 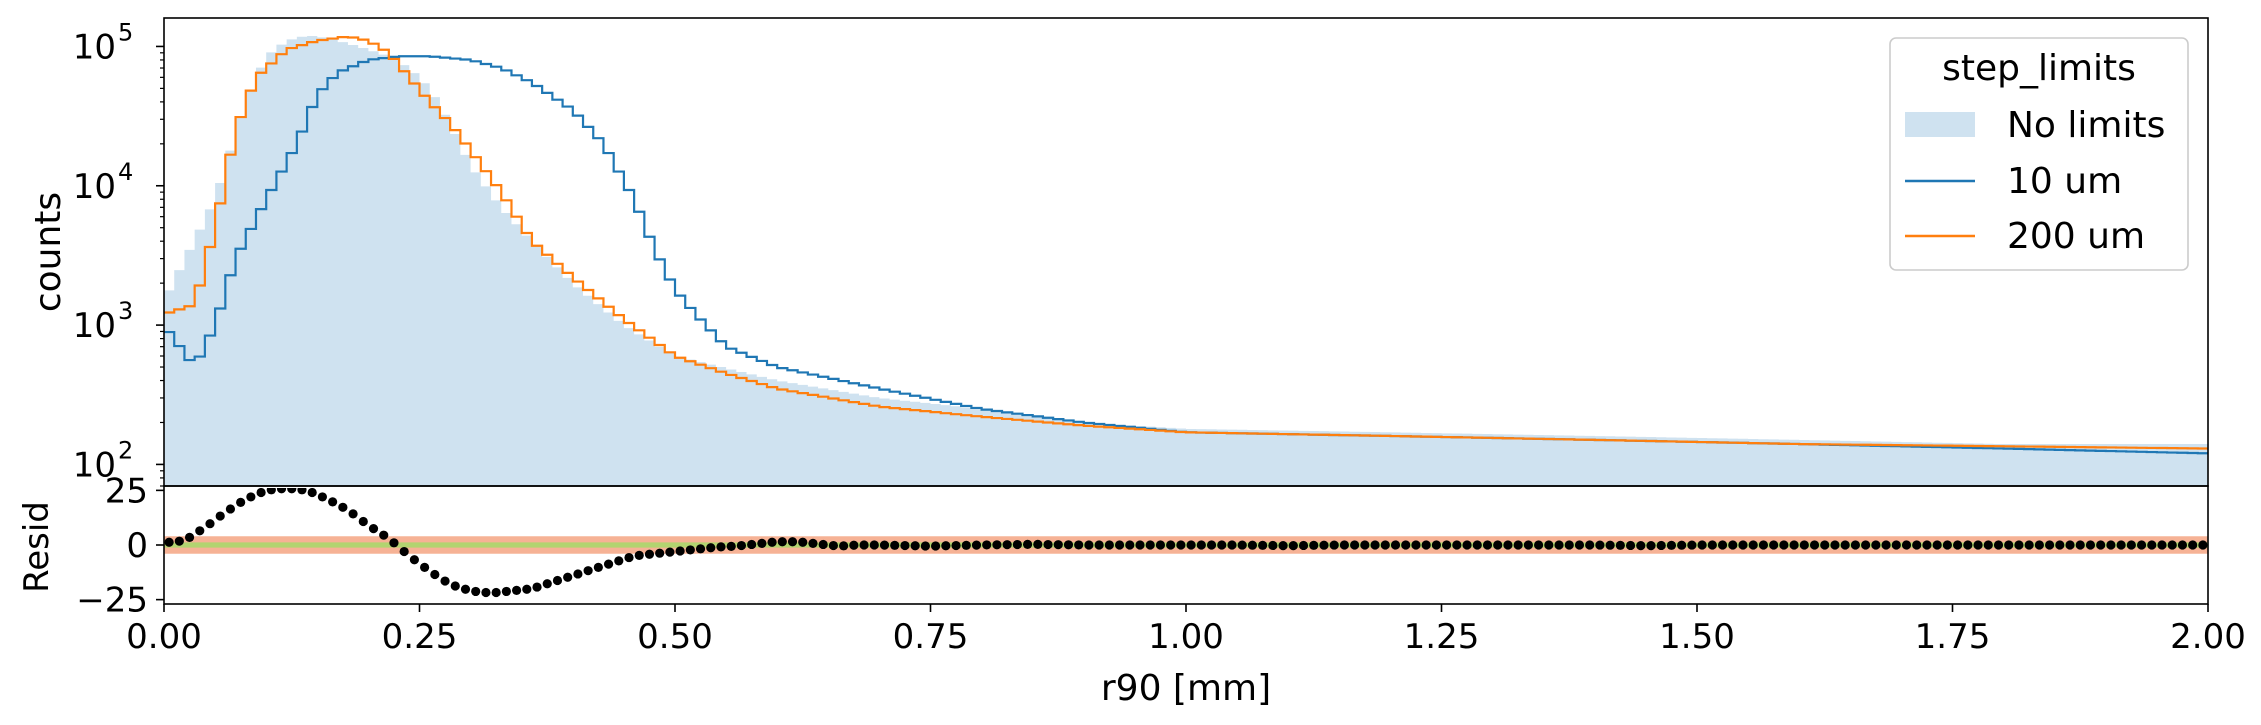 What do you see at coordinates (2039, 154) in the screenshot?
I see `legend: step_limits No limits 10 um 200 um` at bounding box center [2039, 154].